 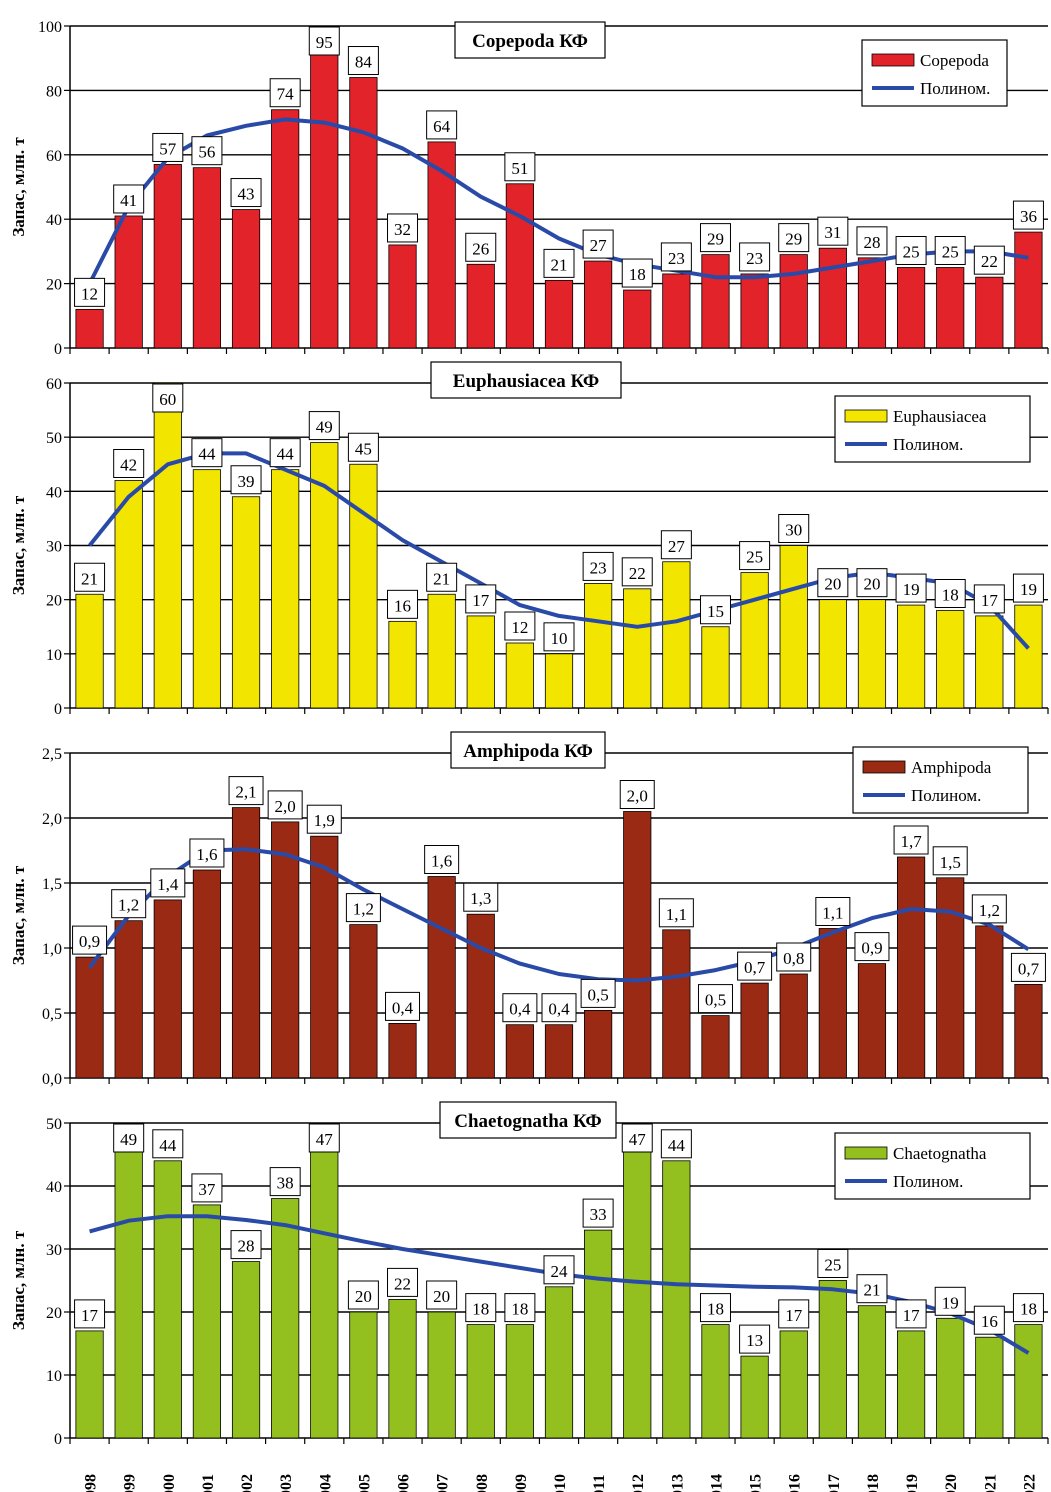 What do you see at coordinates (526, 380) in the screenshot?
I see `chart-title: Euphausiacea КФ` at bounding box center [526, 380].